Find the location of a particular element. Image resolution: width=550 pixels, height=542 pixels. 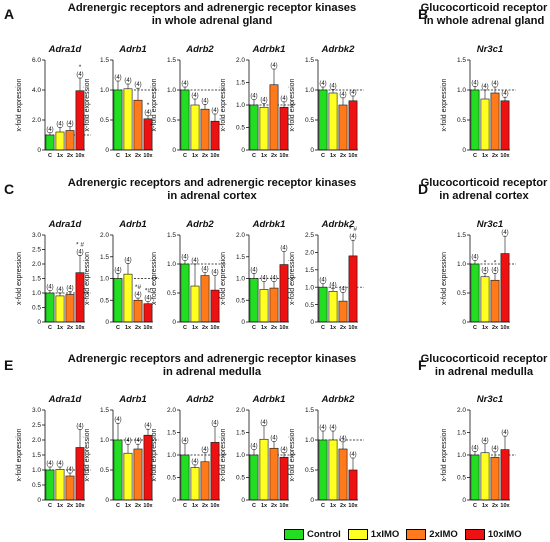

legend-label-10ximo: 10xIMO is located at coordinates (504, 534).